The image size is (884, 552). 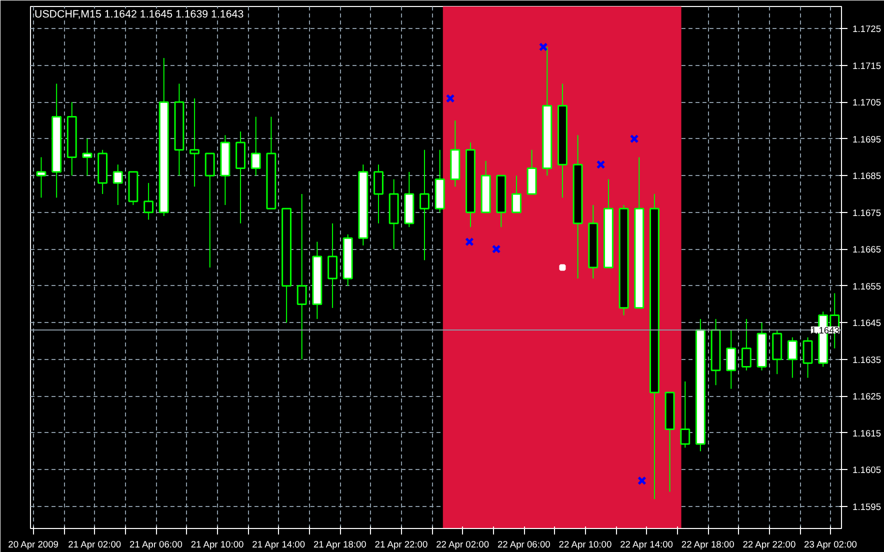 I want to click on y-tick-label: 1.1675, so click(x=867, y=213).